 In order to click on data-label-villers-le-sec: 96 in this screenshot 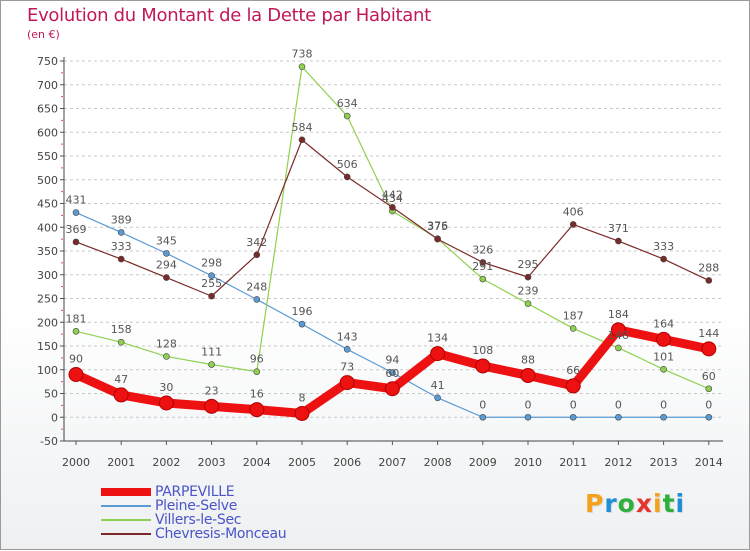, I will do `click(257, 359)`.